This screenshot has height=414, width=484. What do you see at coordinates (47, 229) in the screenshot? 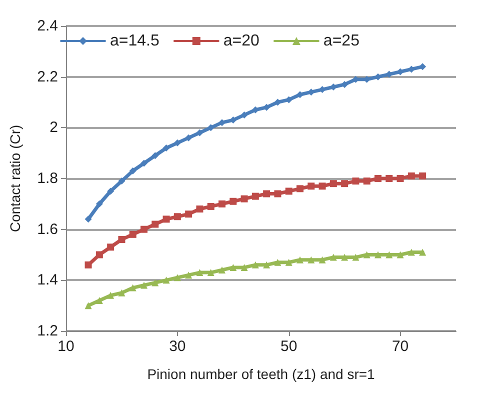
I see `y-tick-label: 1.6` at bounding box center [47, 229].